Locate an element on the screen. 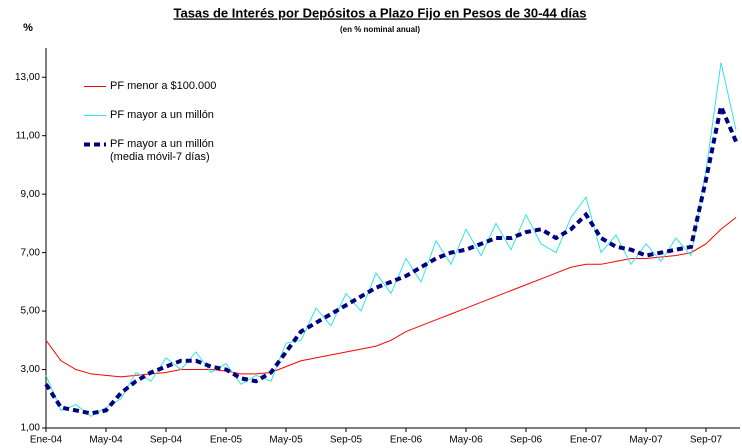  y-tick-label: 13,00 is located at coordinates (27, 77).